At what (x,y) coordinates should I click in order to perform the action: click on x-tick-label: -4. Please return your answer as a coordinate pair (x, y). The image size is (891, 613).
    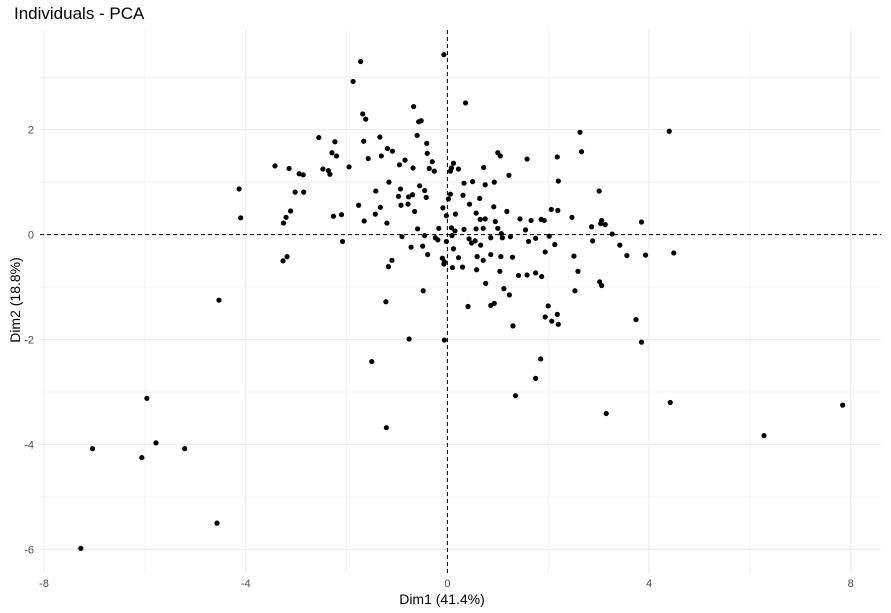
    Looking at the image, I should click on (246, 584).